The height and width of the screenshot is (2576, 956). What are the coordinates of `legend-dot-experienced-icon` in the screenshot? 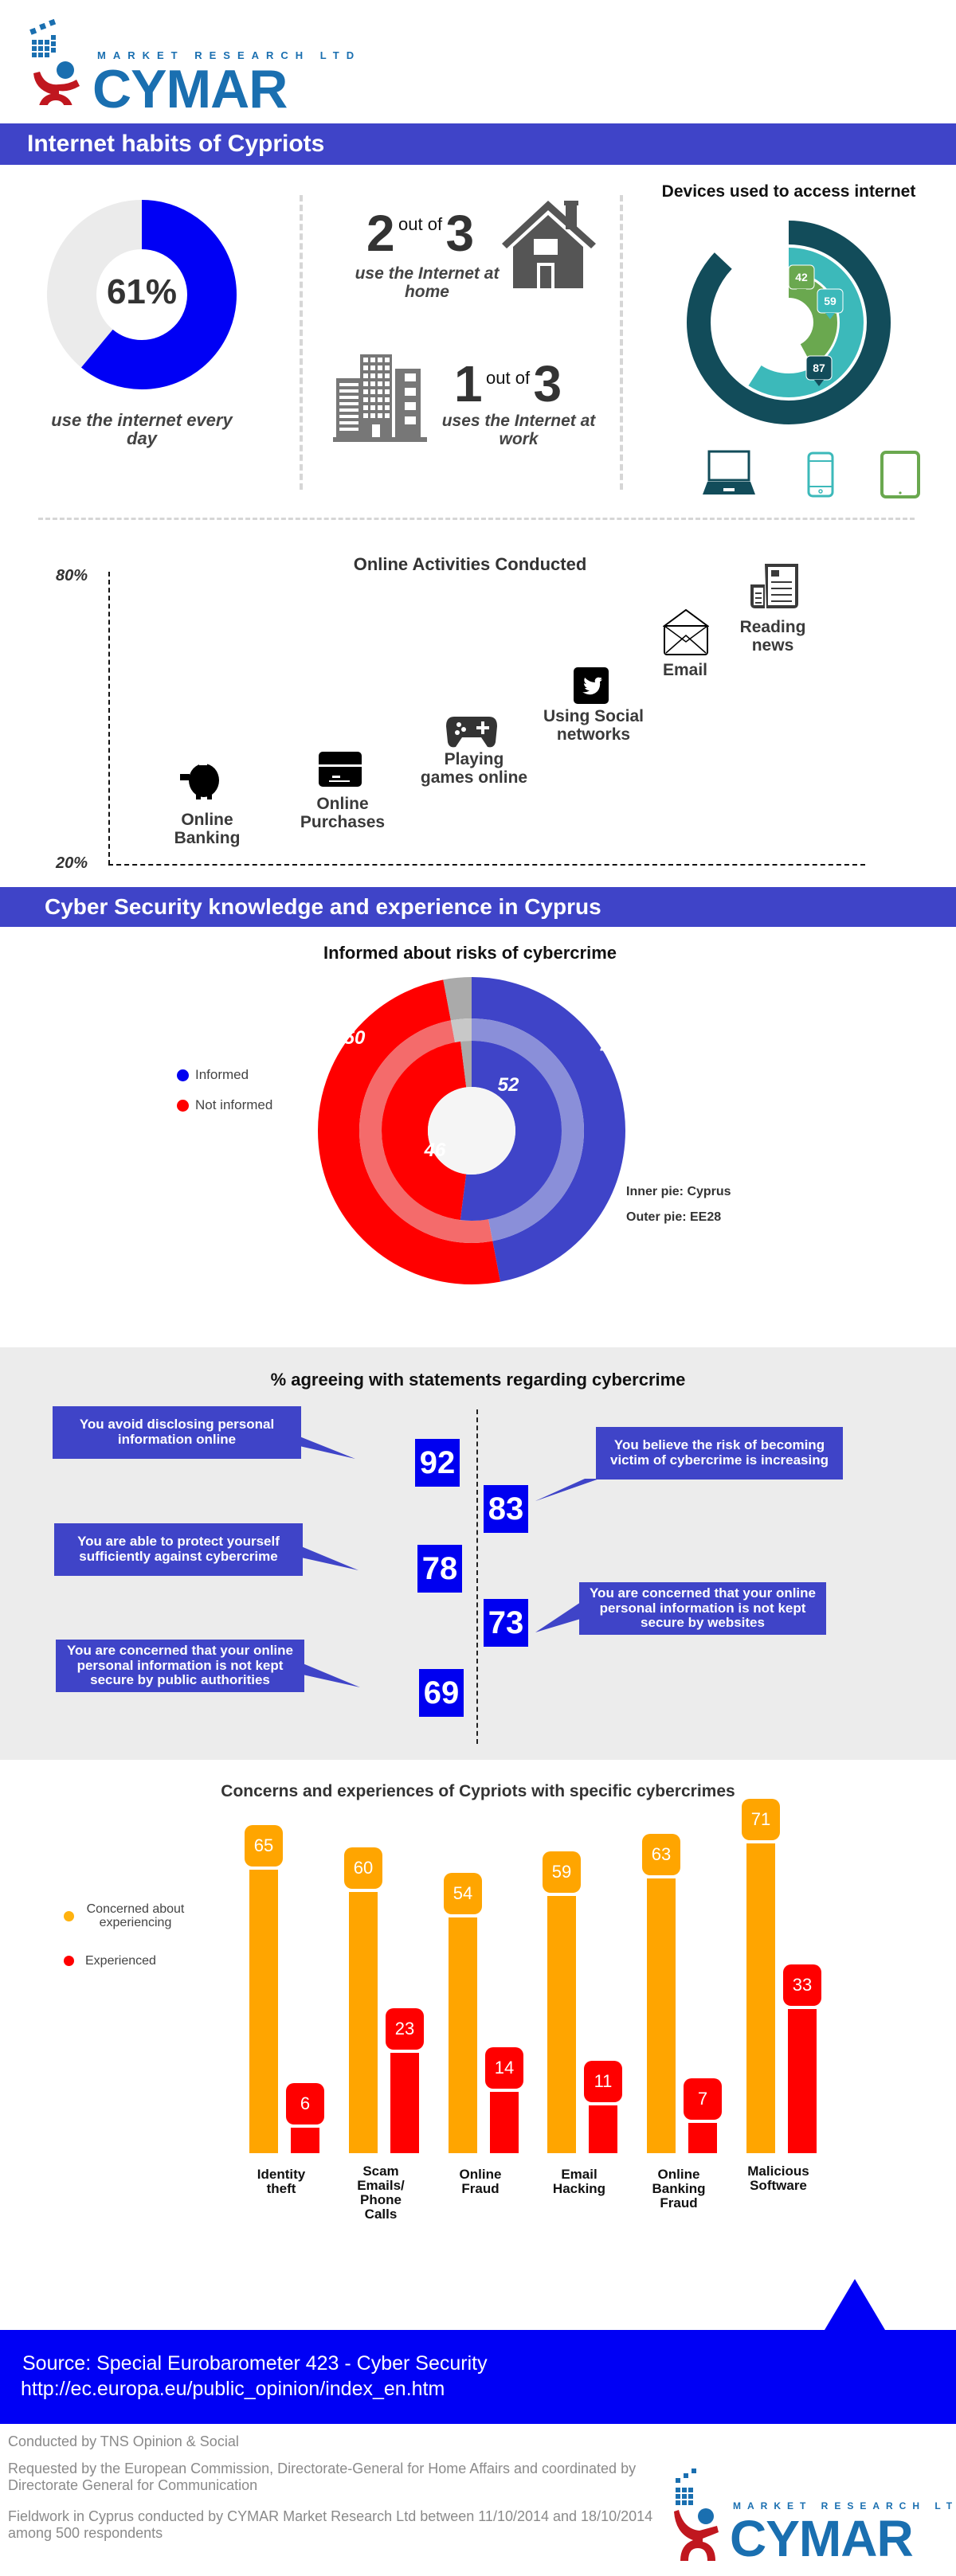 It's located at (69, 1961).